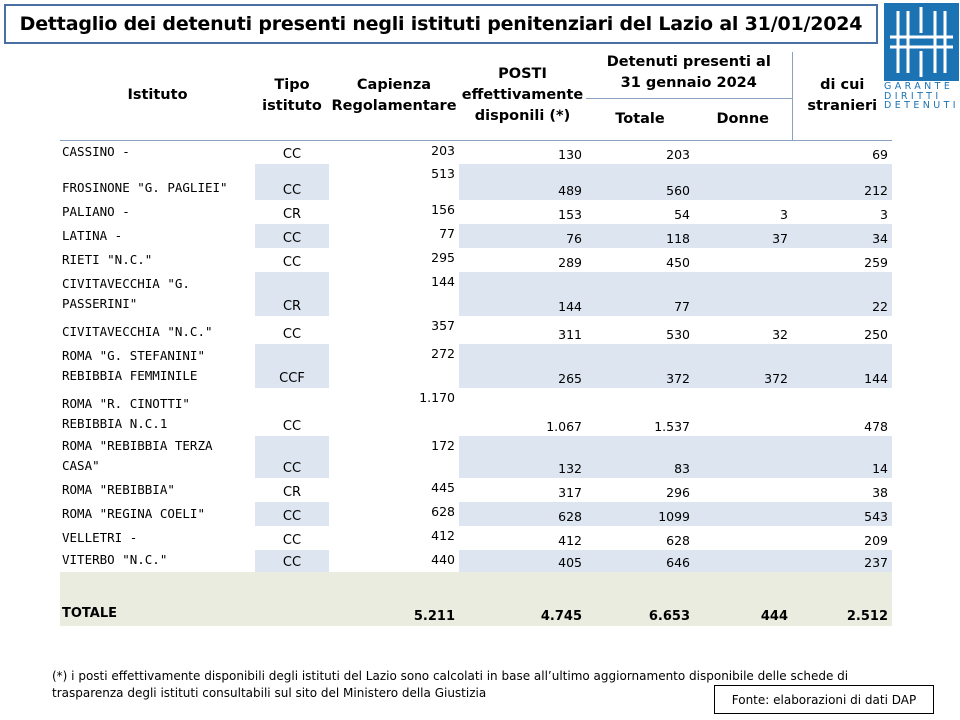 This screenshot has height=720, width=960. I want to click on istituto-name: ROMA "REBIBBIA", so click(118, 489).